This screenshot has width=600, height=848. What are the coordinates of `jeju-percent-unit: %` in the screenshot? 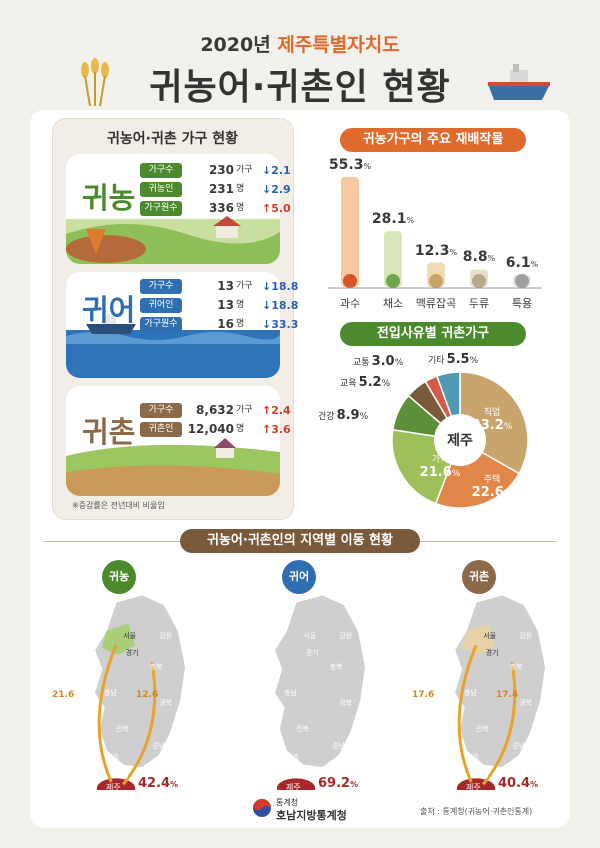 It's located at (354, 784).